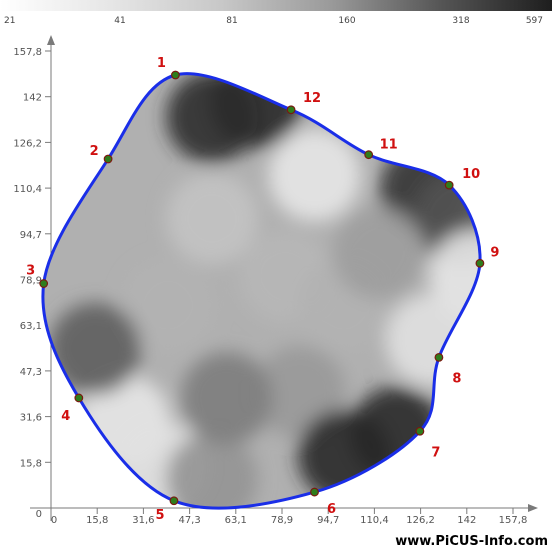 This screenshot has width=552, height=552. Describe the element at coordinates (513, 520) in the screenshot. I see `x-tick-label: 157,8` at that location.